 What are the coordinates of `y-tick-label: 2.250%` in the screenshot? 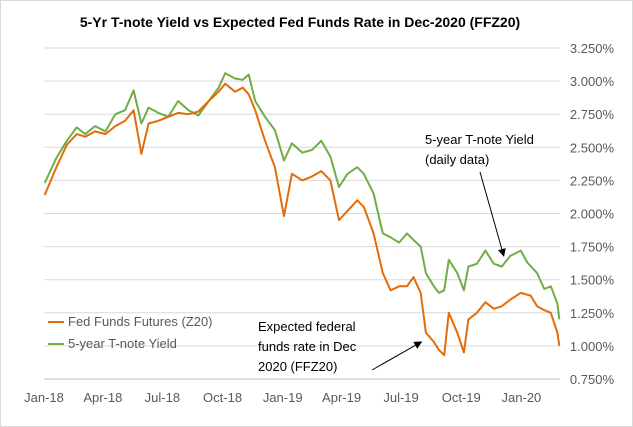 It's located at (592, 180).